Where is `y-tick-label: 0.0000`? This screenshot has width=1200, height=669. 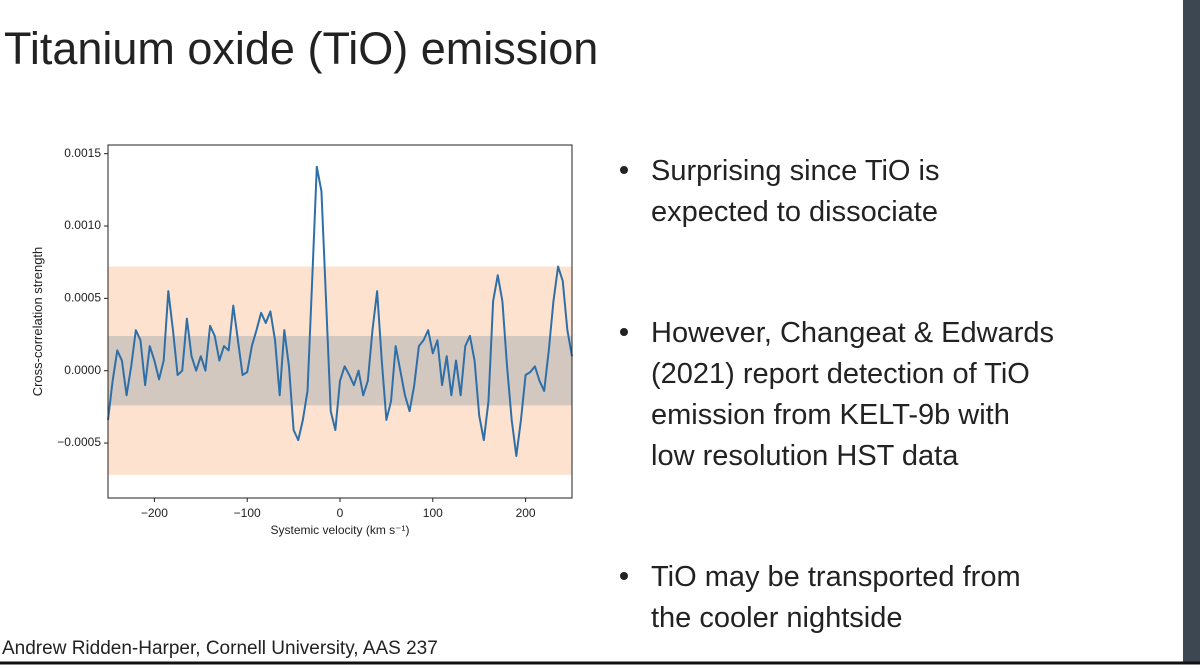
y-tick-label: 0.0000 is located at coordinates (82, 370).